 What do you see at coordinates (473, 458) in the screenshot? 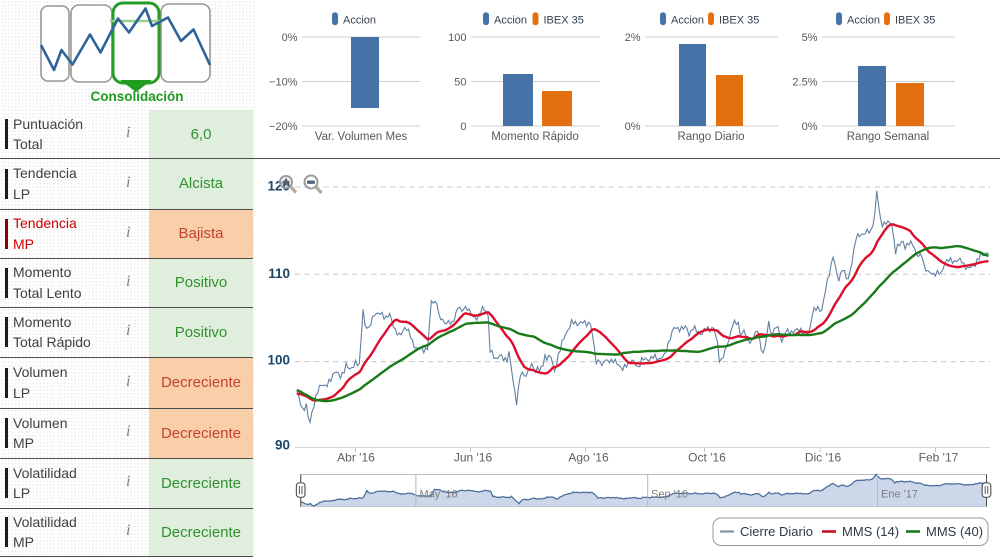
I see `svg-text: Jun '16` at bounding box center [473, 458].